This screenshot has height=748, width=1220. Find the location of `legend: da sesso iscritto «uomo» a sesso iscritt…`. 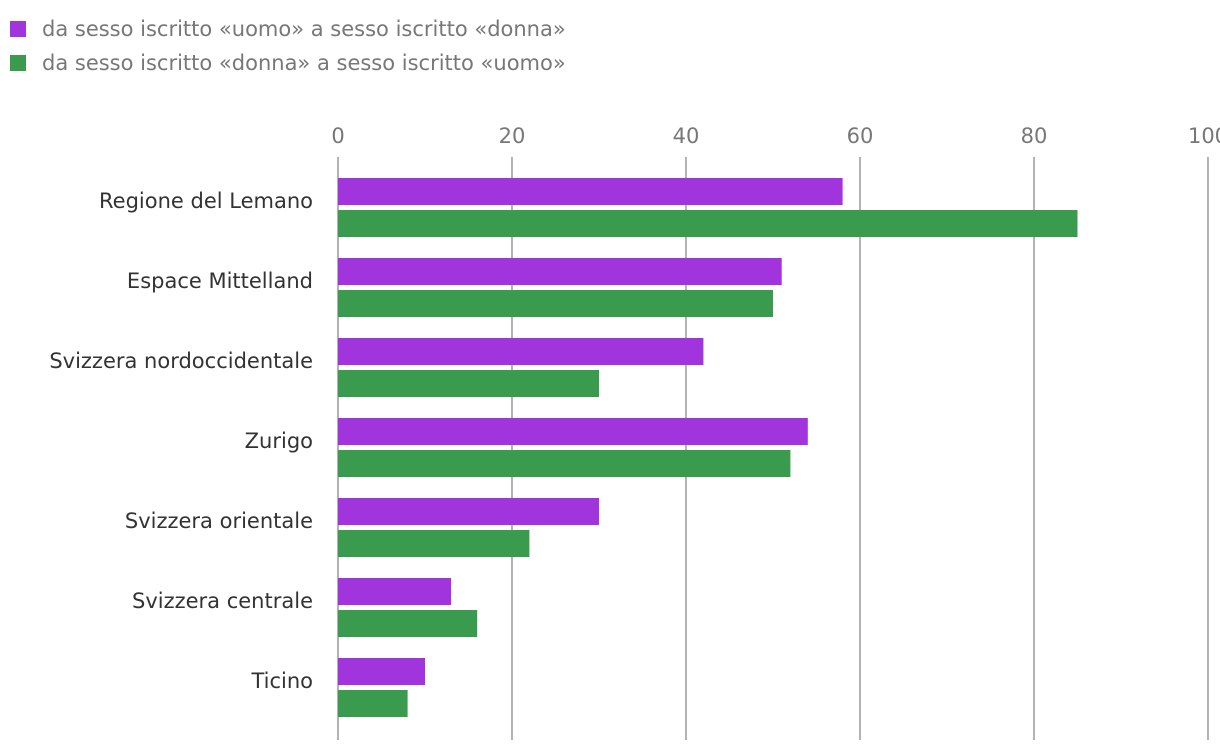

legend: da sesso iscritto «uomo» a sesso iscritt… is located at coordinates (288, 46).